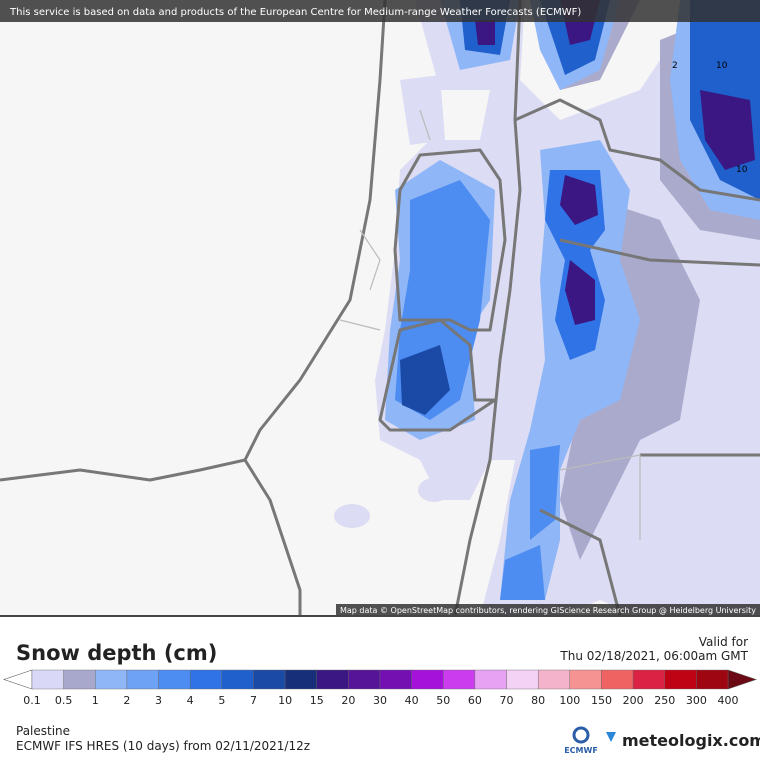 This screenshot has width=760, height=760. Describe the element at coordinates (221, 700) in the screenshot. I see `legend-tick-label: 5` at that location.